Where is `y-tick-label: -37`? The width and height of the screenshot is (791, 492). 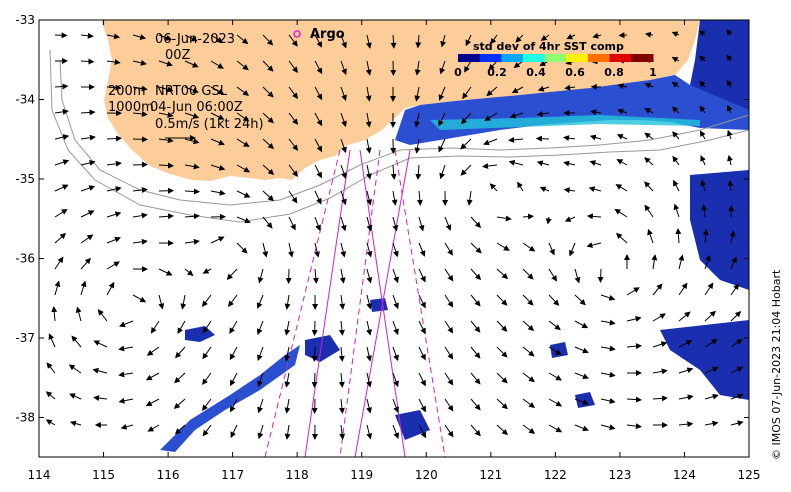
y-tick-label: -37 is located at coordinates (25, 338).